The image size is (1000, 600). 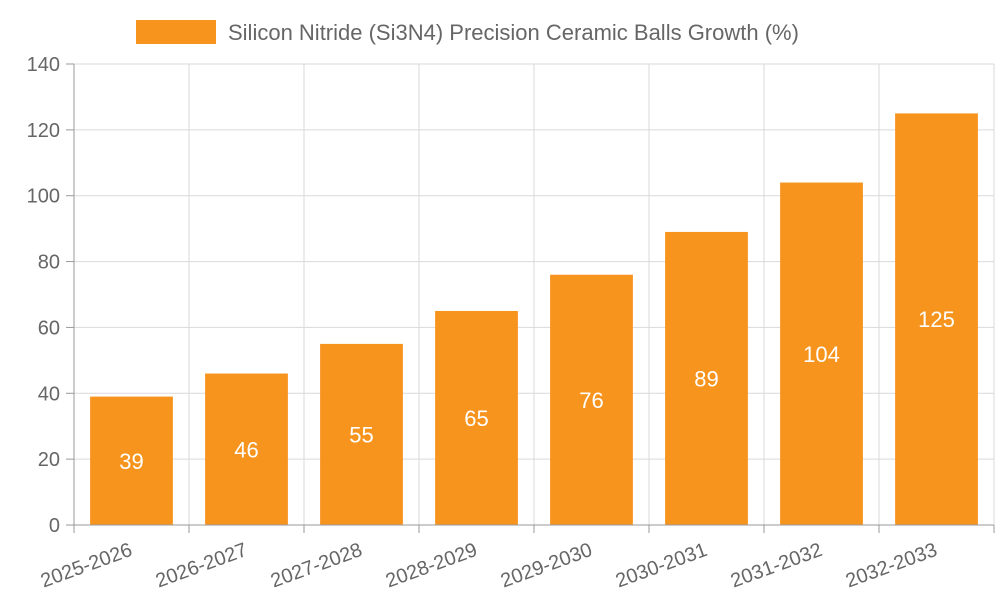 What do you see at coordinates (49, 263) in the screenshot?
I see `y-tick-label: 80` at bounding box center [49, 263].